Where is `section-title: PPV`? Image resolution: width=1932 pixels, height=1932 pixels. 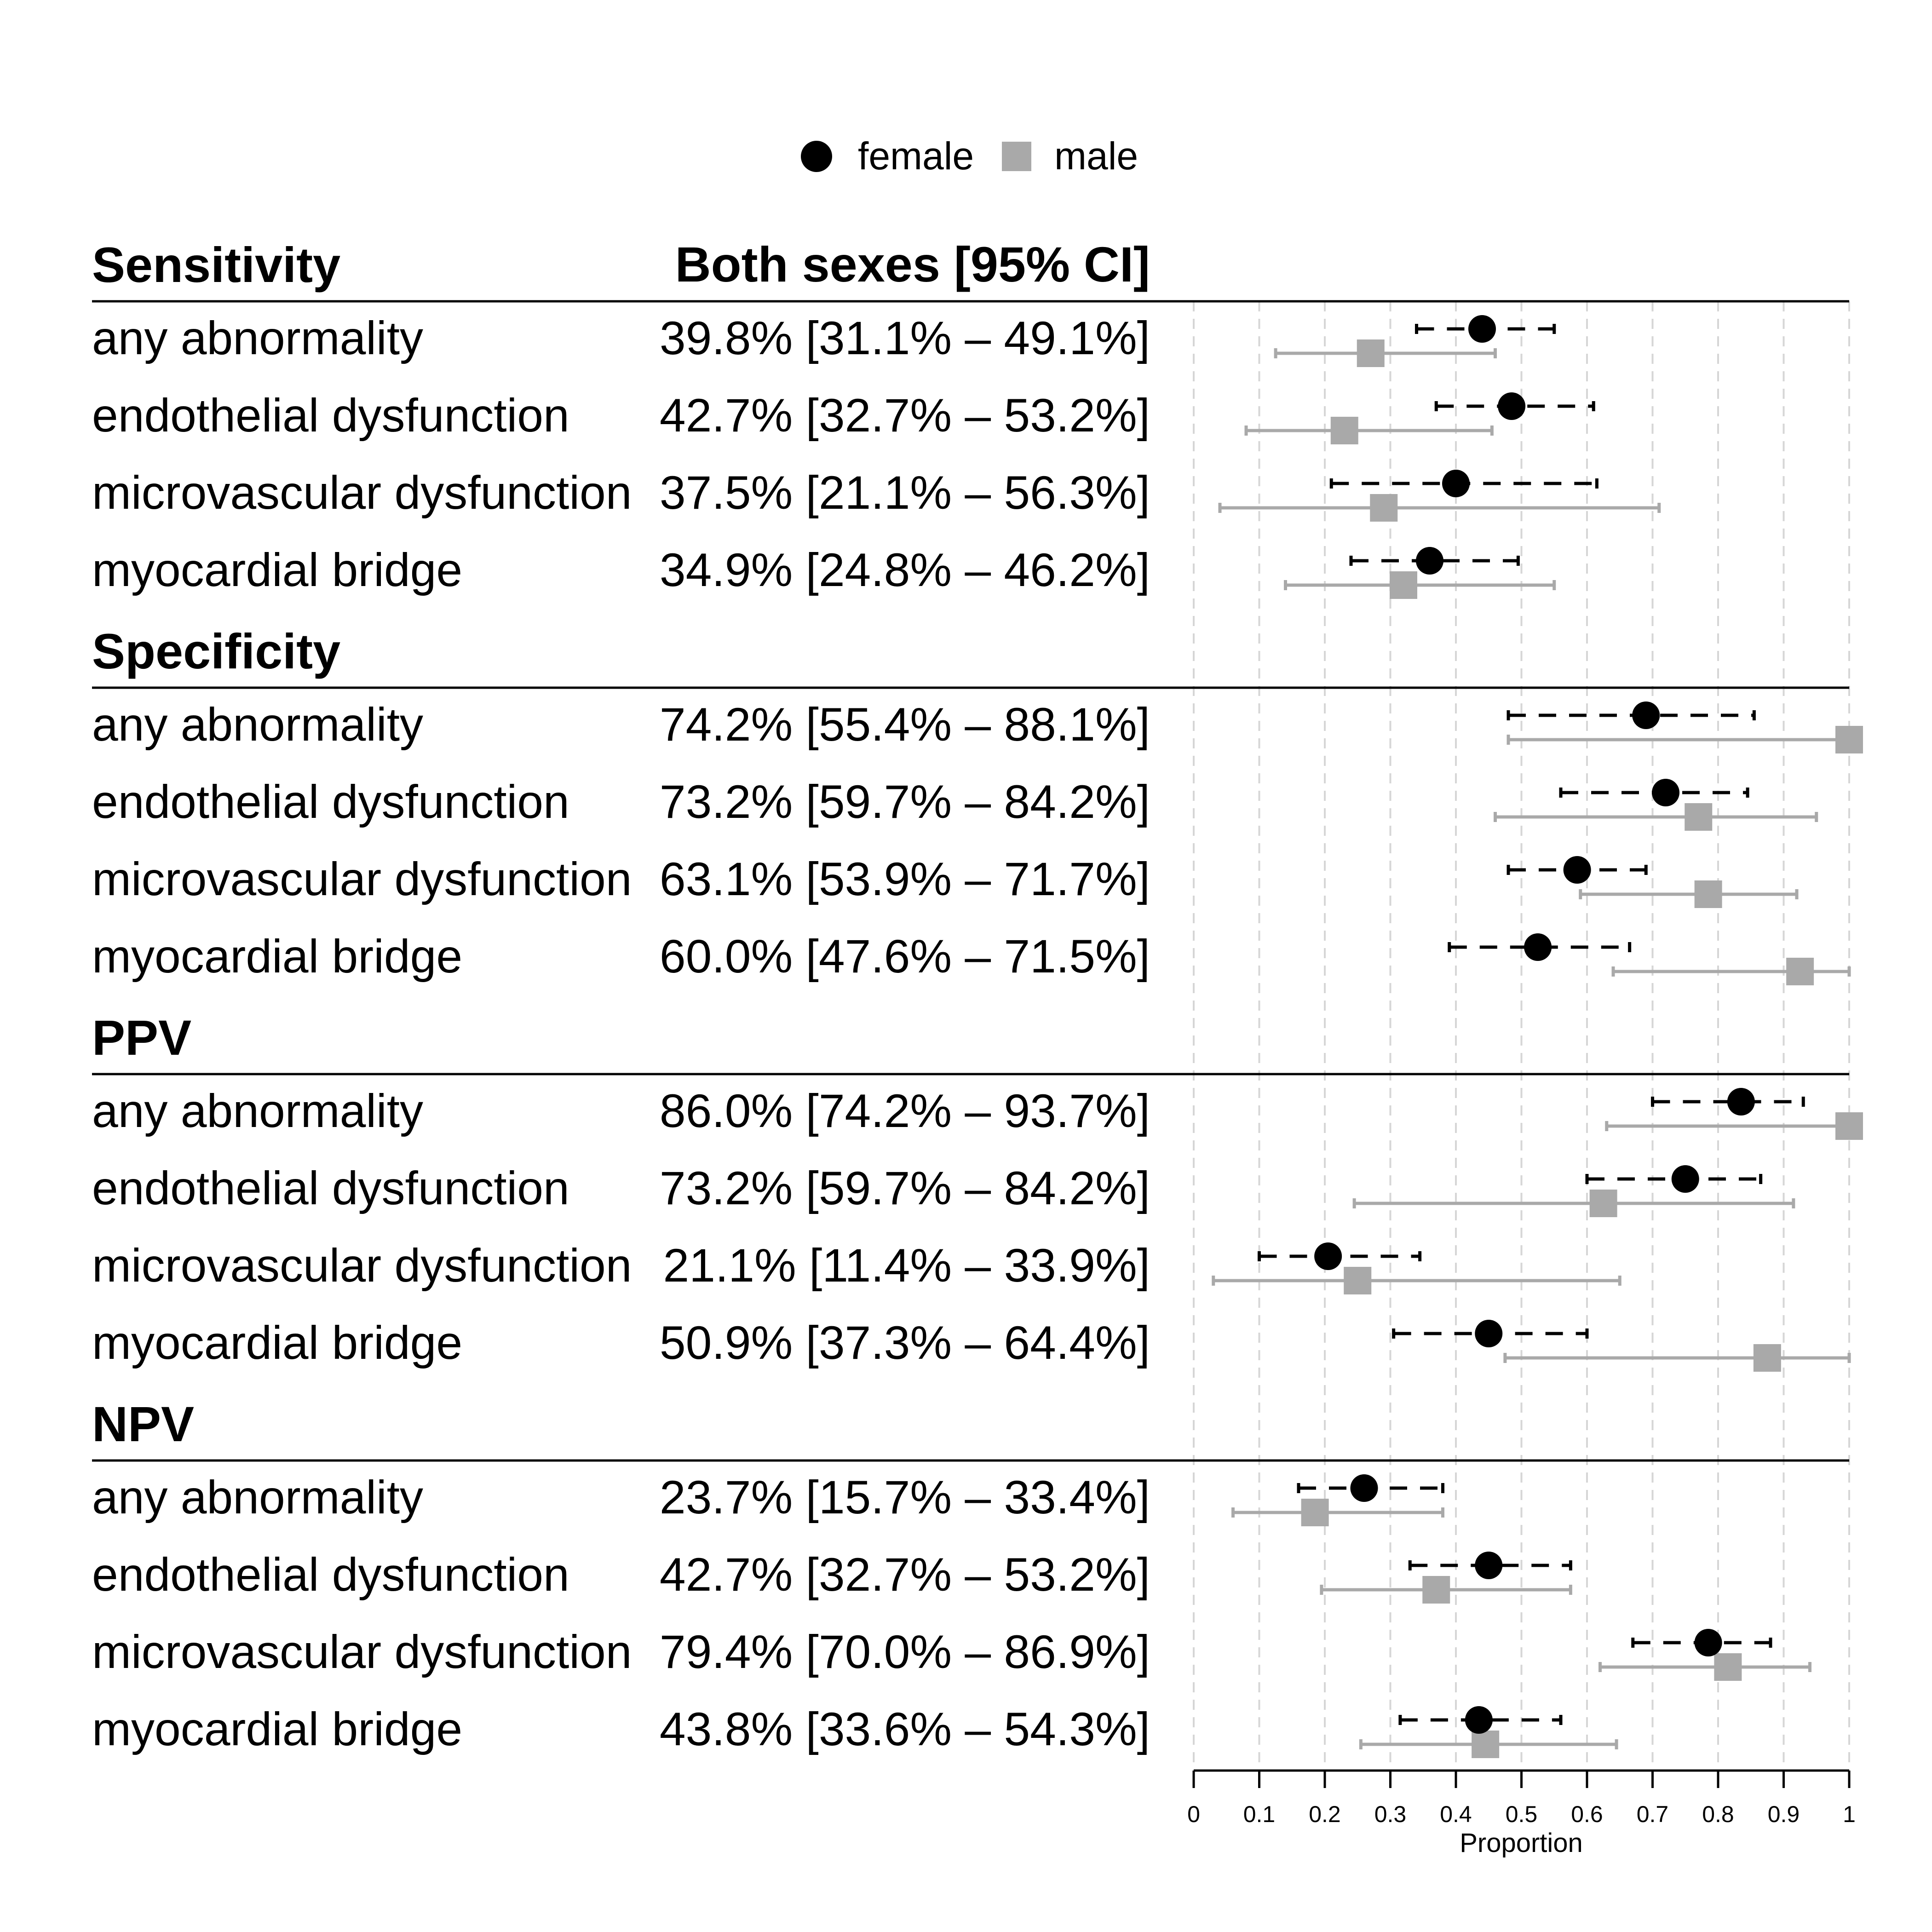
section-title: PPV is located at coordinates (141, 1037).